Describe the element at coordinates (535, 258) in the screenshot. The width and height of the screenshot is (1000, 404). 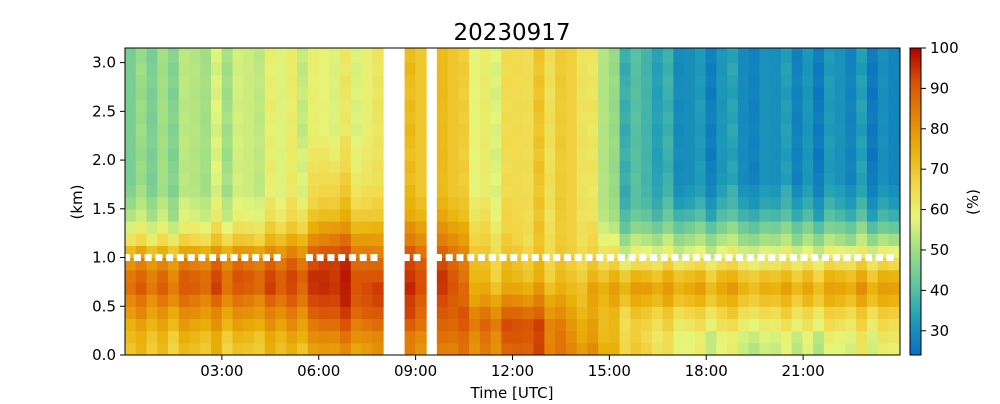
I see `marker-point` at that location.